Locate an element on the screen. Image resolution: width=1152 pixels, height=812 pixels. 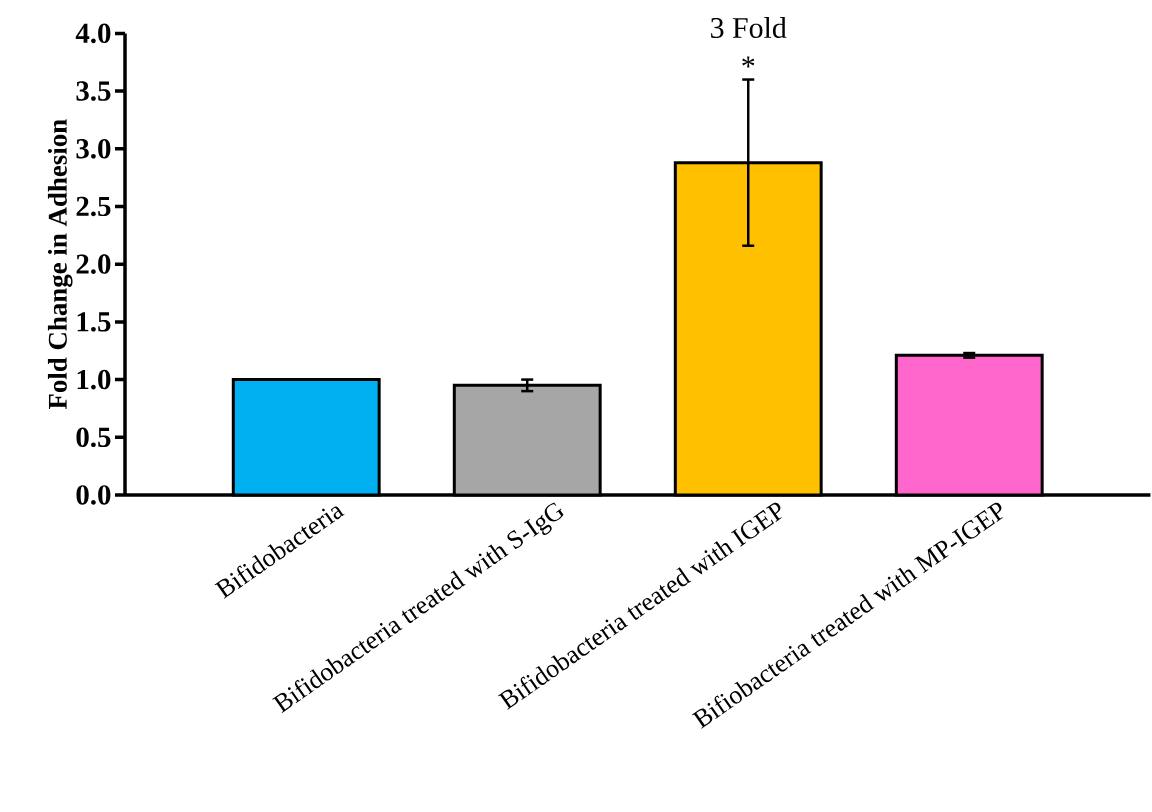
y-tick-label: 1.5 is located at coordinates (94, 322).